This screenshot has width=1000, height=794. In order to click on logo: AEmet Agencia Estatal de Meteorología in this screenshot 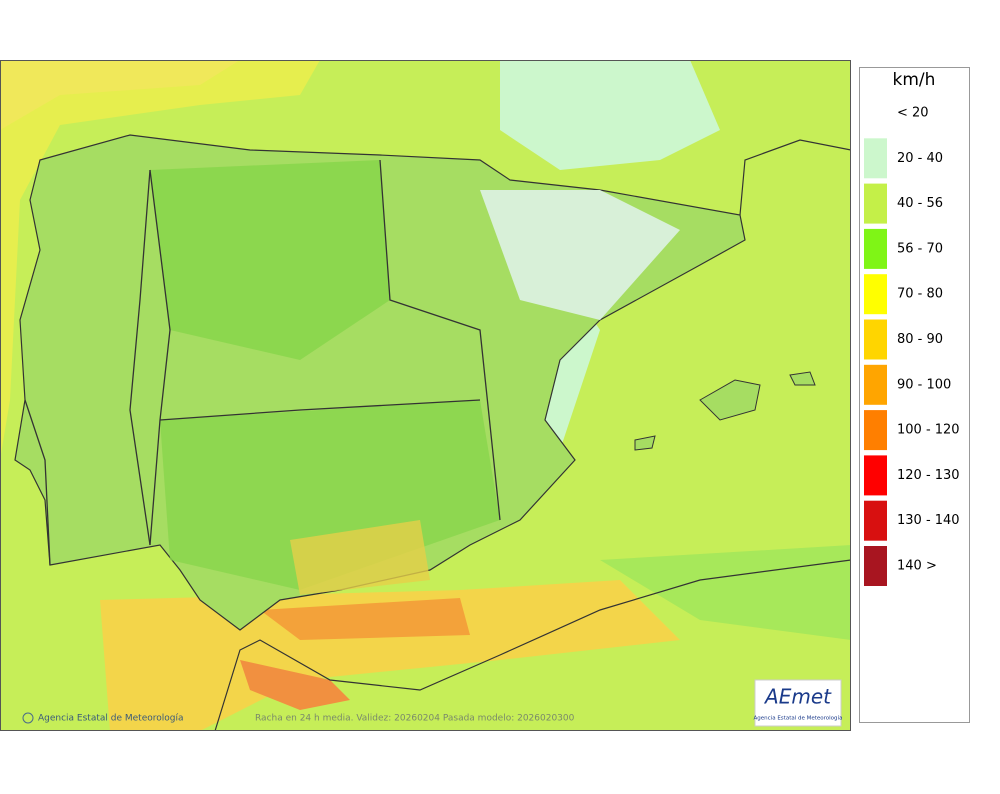, I will do `click(798, 703)`.